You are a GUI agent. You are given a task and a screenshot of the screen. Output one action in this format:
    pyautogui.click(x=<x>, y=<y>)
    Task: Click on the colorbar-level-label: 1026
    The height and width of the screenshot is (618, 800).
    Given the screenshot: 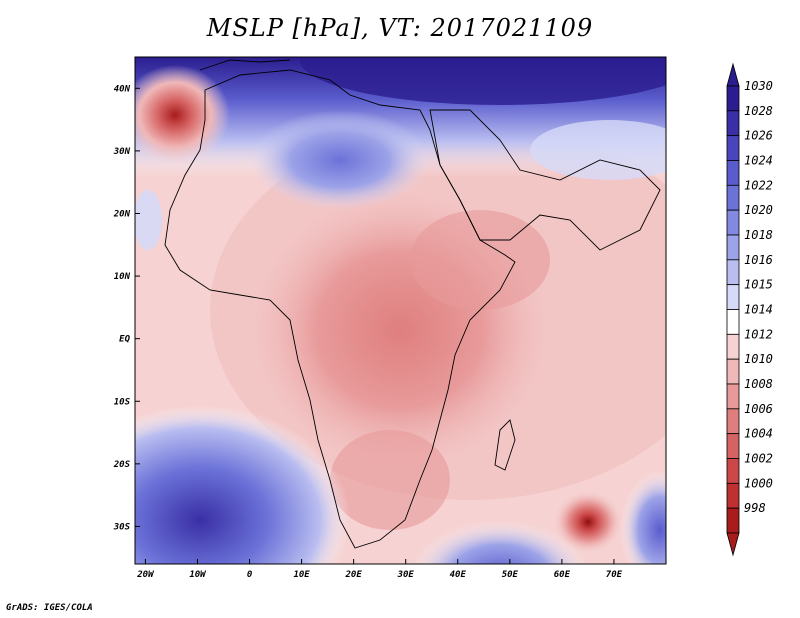 What is the action you would take?
    pyautogui.click(x=758, y=136)
    